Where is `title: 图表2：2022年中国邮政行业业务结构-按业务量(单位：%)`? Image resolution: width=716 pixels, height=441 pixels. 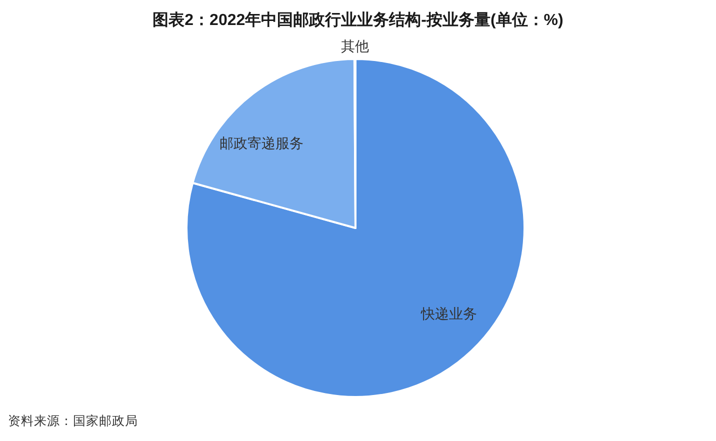
title: 图表2：2022年中国邮政行业业务结构-按业务量(单位：%) is located at coordinates (358, 20).